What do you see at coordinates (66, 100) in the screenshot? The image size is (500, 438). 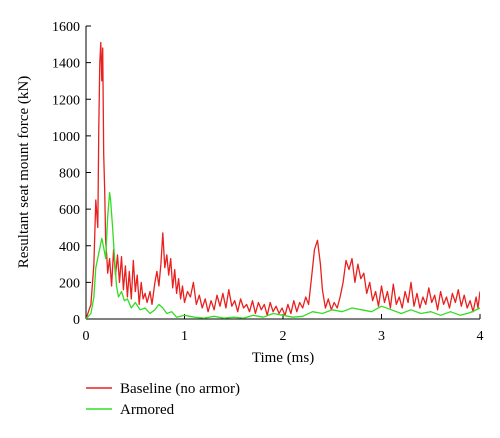 I see `y-tick-label: 1200` at bounding box center [66, 100].